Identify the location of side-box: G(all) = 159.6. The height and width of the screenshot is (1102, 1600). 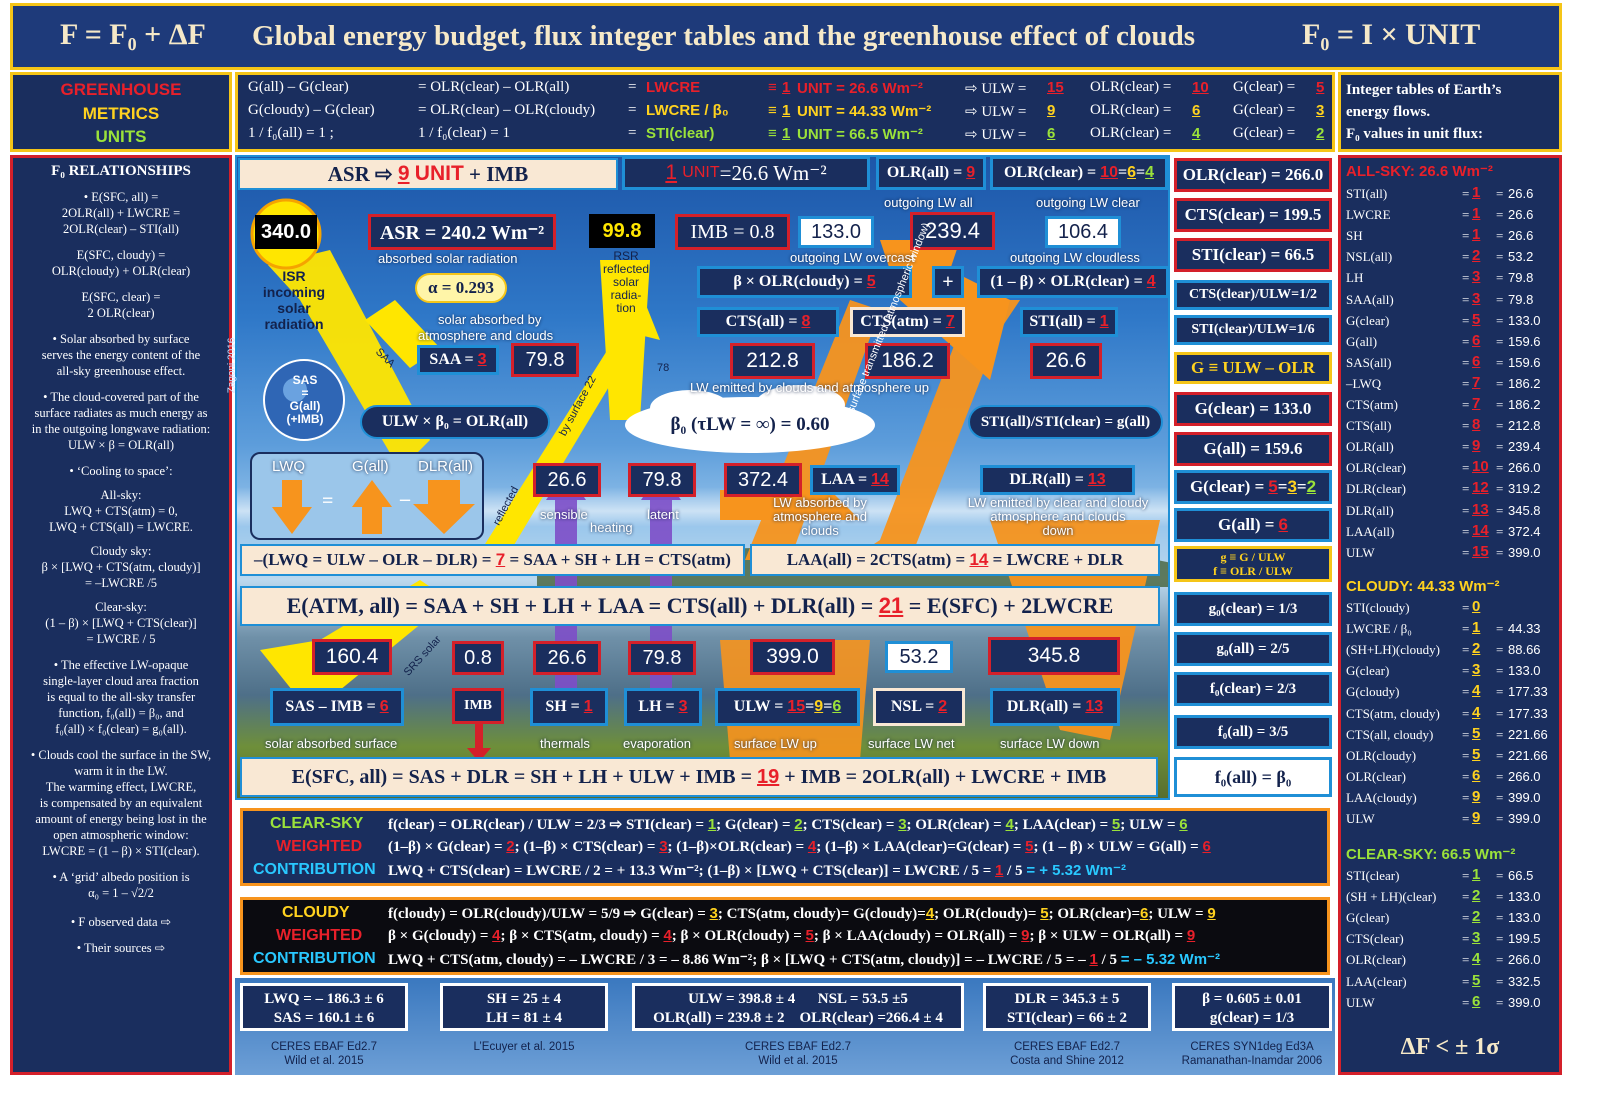
(1253, 449).